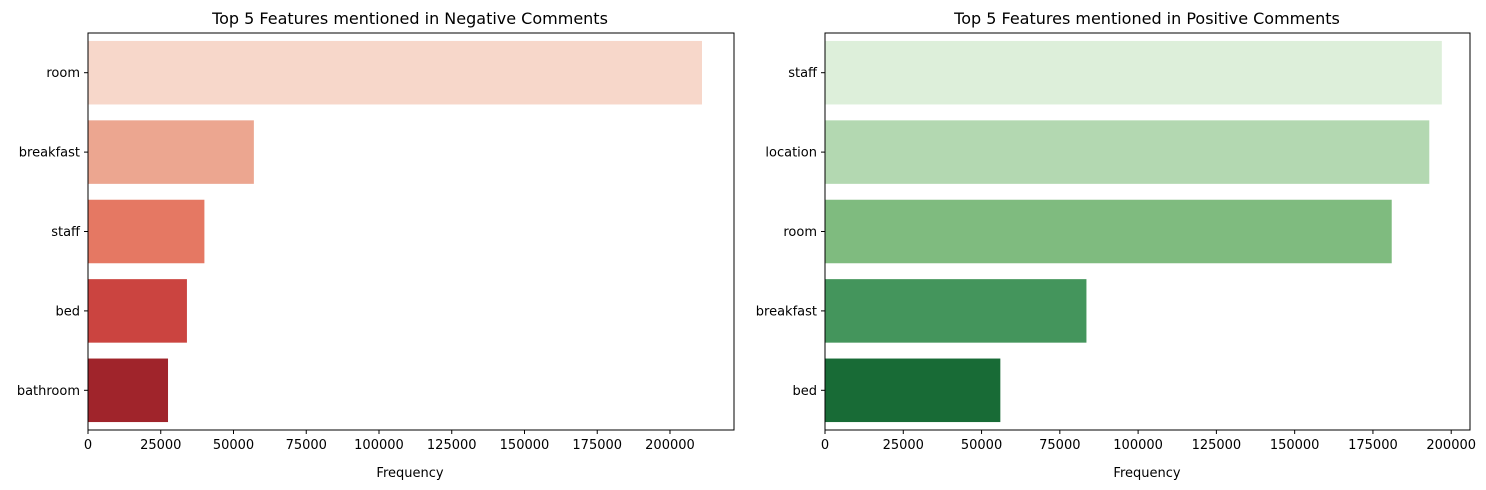 This screenshot has width=1486, height=490. What do you see at coordinates (137, 311) in the screenshot?
I see `negative-bar-bed` at bounding box center [137, 311].